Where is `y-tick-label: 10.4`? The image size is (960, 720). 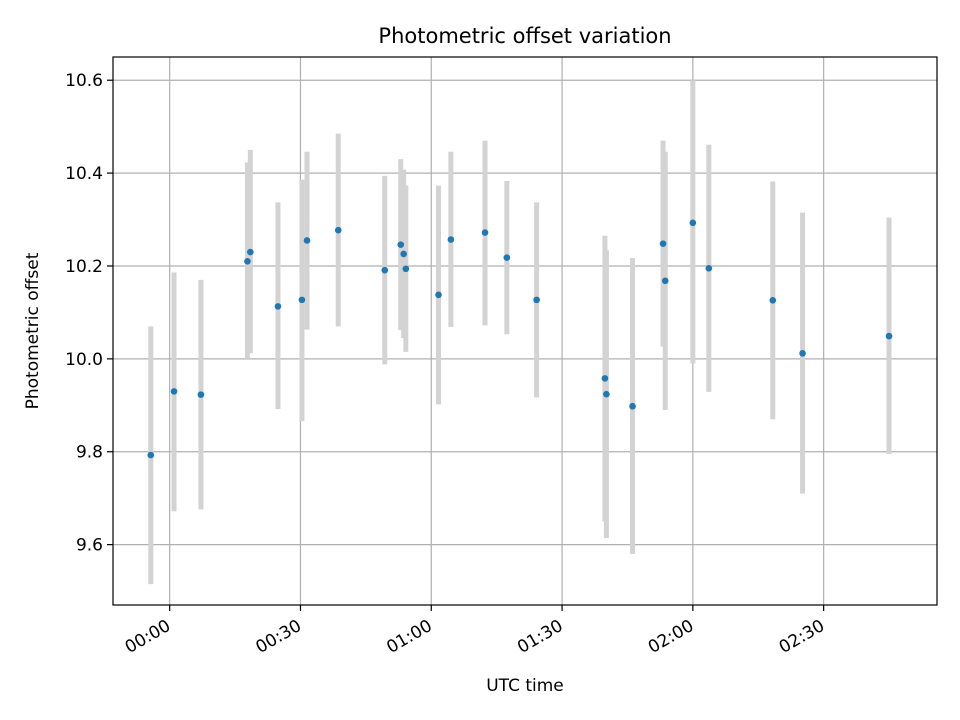
y-tick-label: 10.4 is located at coordinates (84, 174).